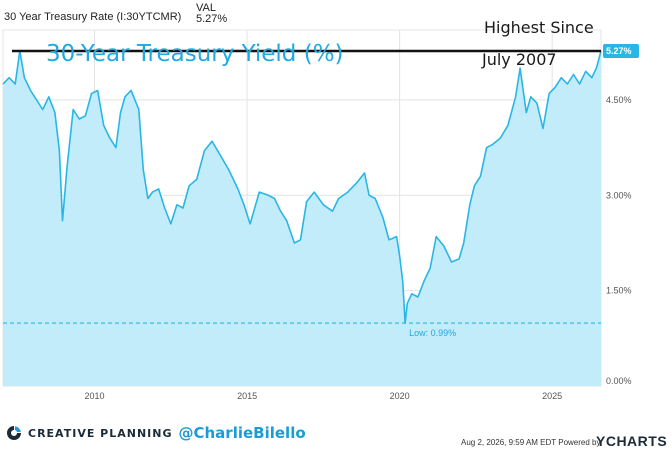 This screenshot has width=672, height=452. Describe the element at coordinates (324, 396) in the screenshot. I see `x-axis: 2010 2015 2020 2025` at that location.